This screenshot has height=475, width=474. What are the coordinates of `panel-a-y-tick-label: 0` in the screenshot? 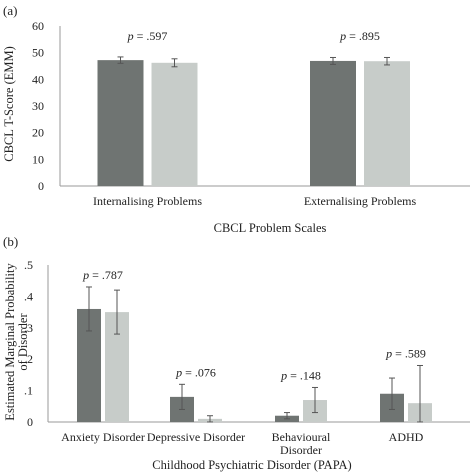 It's located at (41, 186).